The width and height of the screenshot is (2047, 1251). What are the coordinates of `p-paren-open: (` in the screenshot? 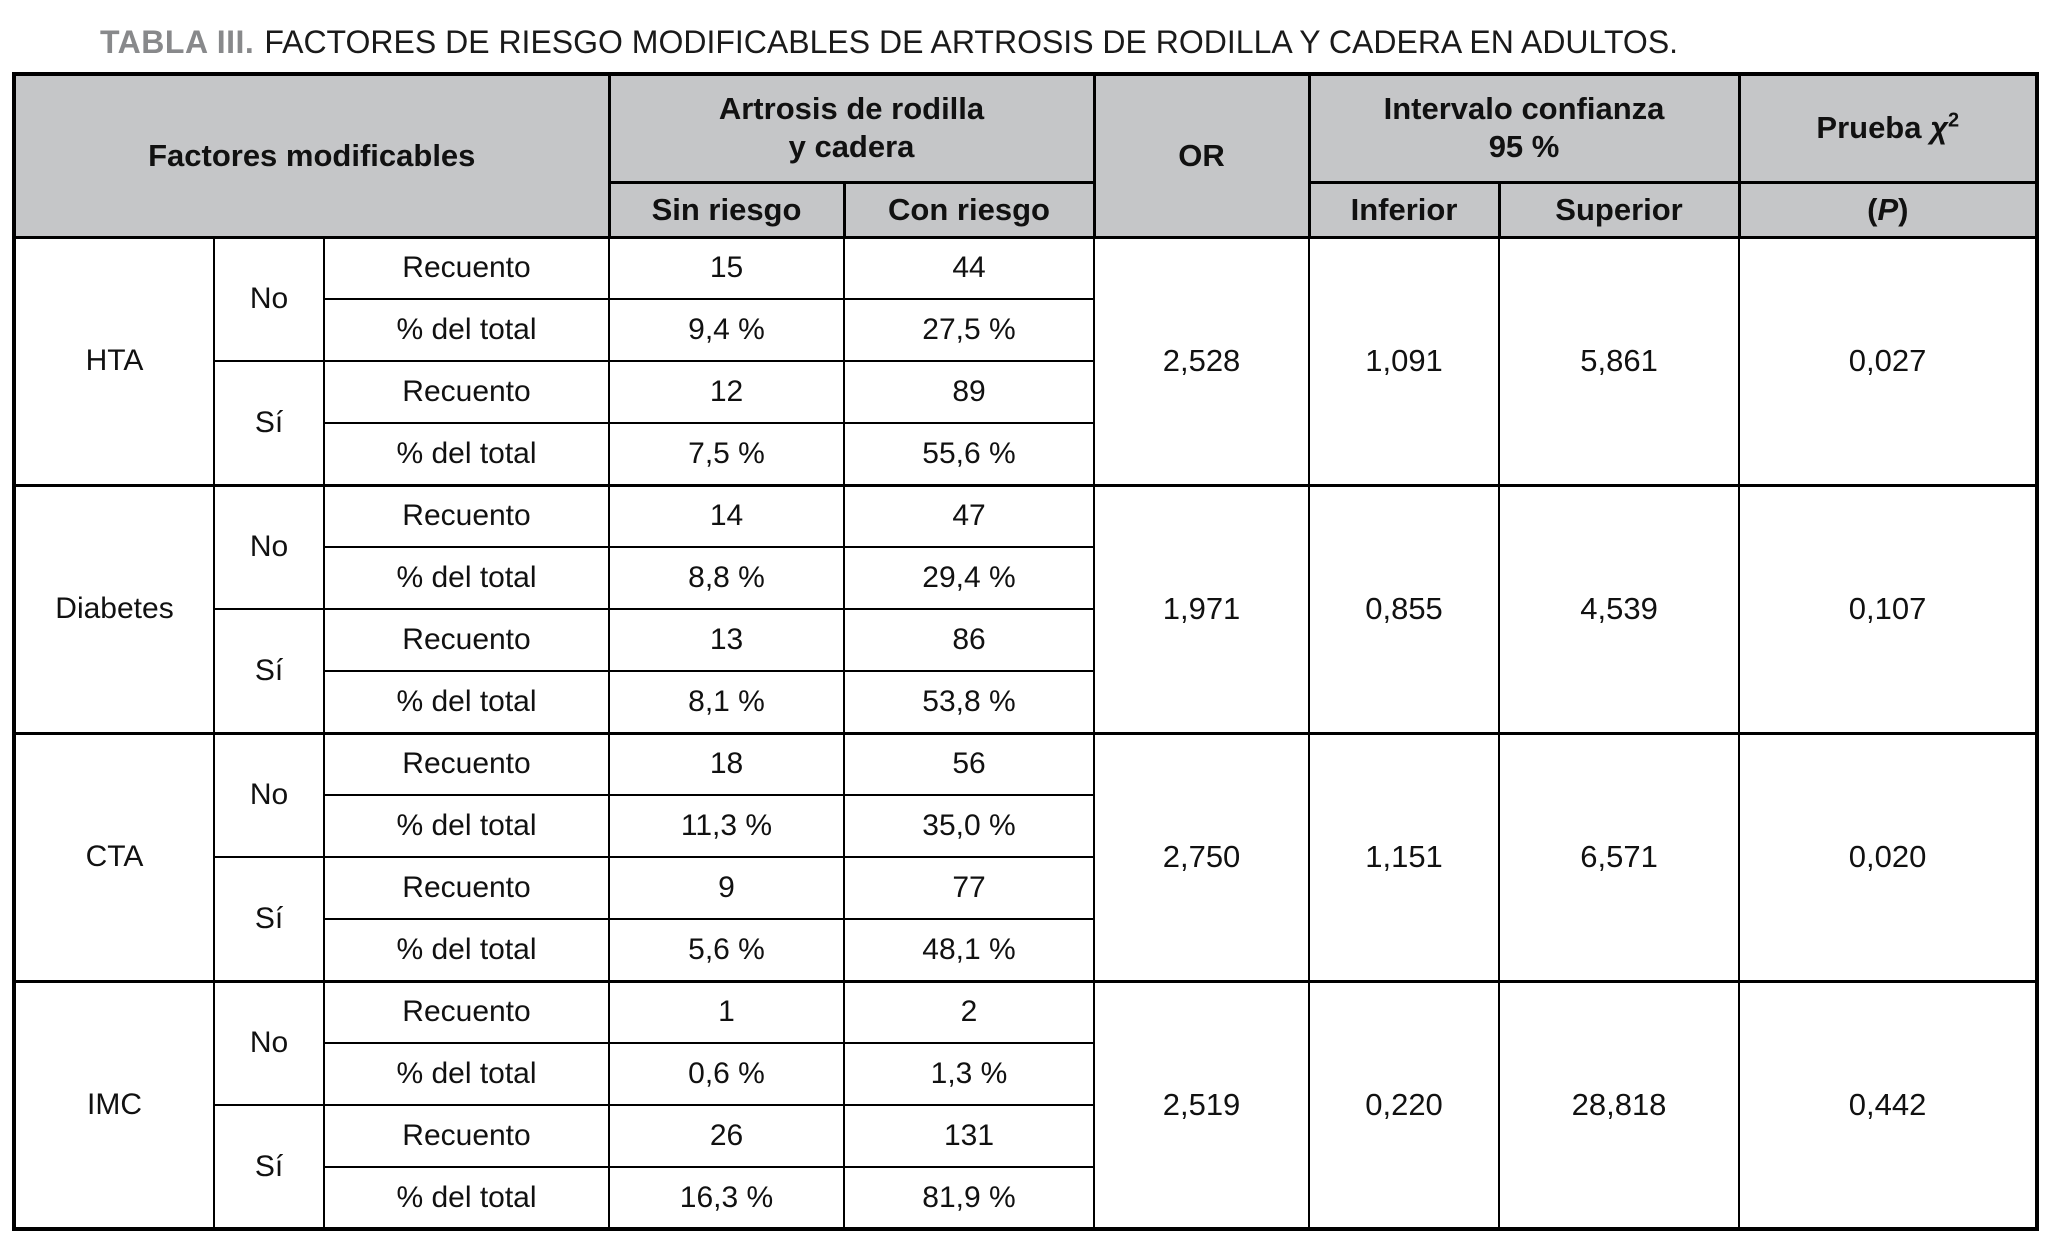 It's located at (1872, 209).